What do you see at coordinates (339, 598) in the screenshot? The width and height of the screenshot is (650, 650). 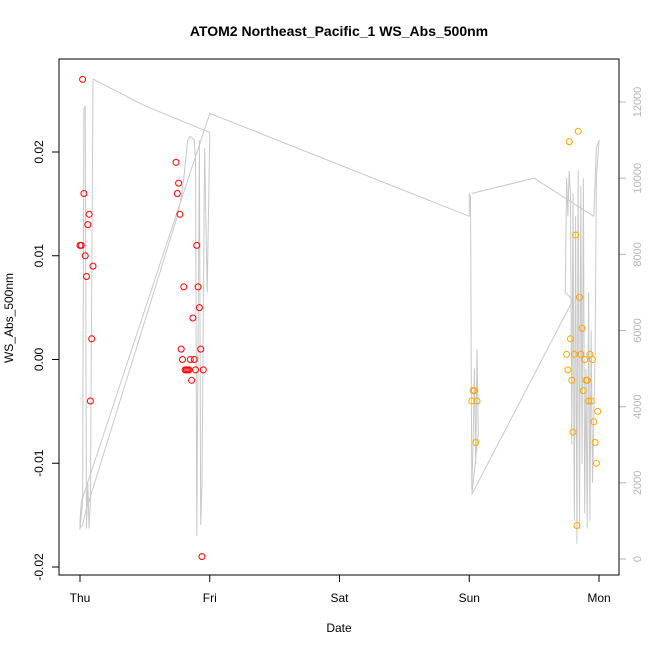 I see `x-tick-label-2: Sat` at bounding box center [339, 598].